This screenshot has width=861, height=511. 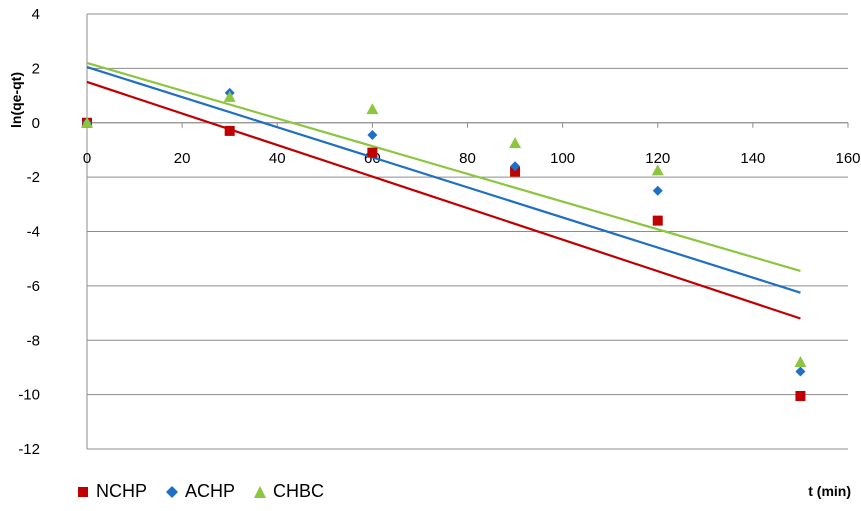 What do you see at coordinates (29, 449) in the screenshot?
I see `y-tick-label: -12` at bounding box center [29, 449].